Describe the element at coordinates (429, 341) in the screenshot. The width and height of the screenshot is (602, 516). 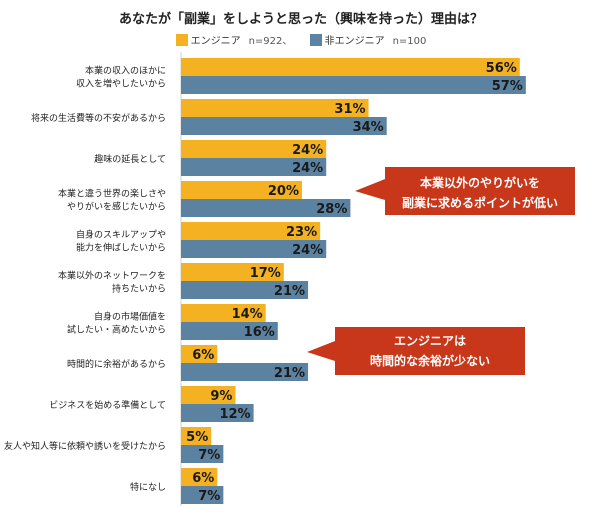
I see `callout-2-line-1: エンジニアは` at that location.